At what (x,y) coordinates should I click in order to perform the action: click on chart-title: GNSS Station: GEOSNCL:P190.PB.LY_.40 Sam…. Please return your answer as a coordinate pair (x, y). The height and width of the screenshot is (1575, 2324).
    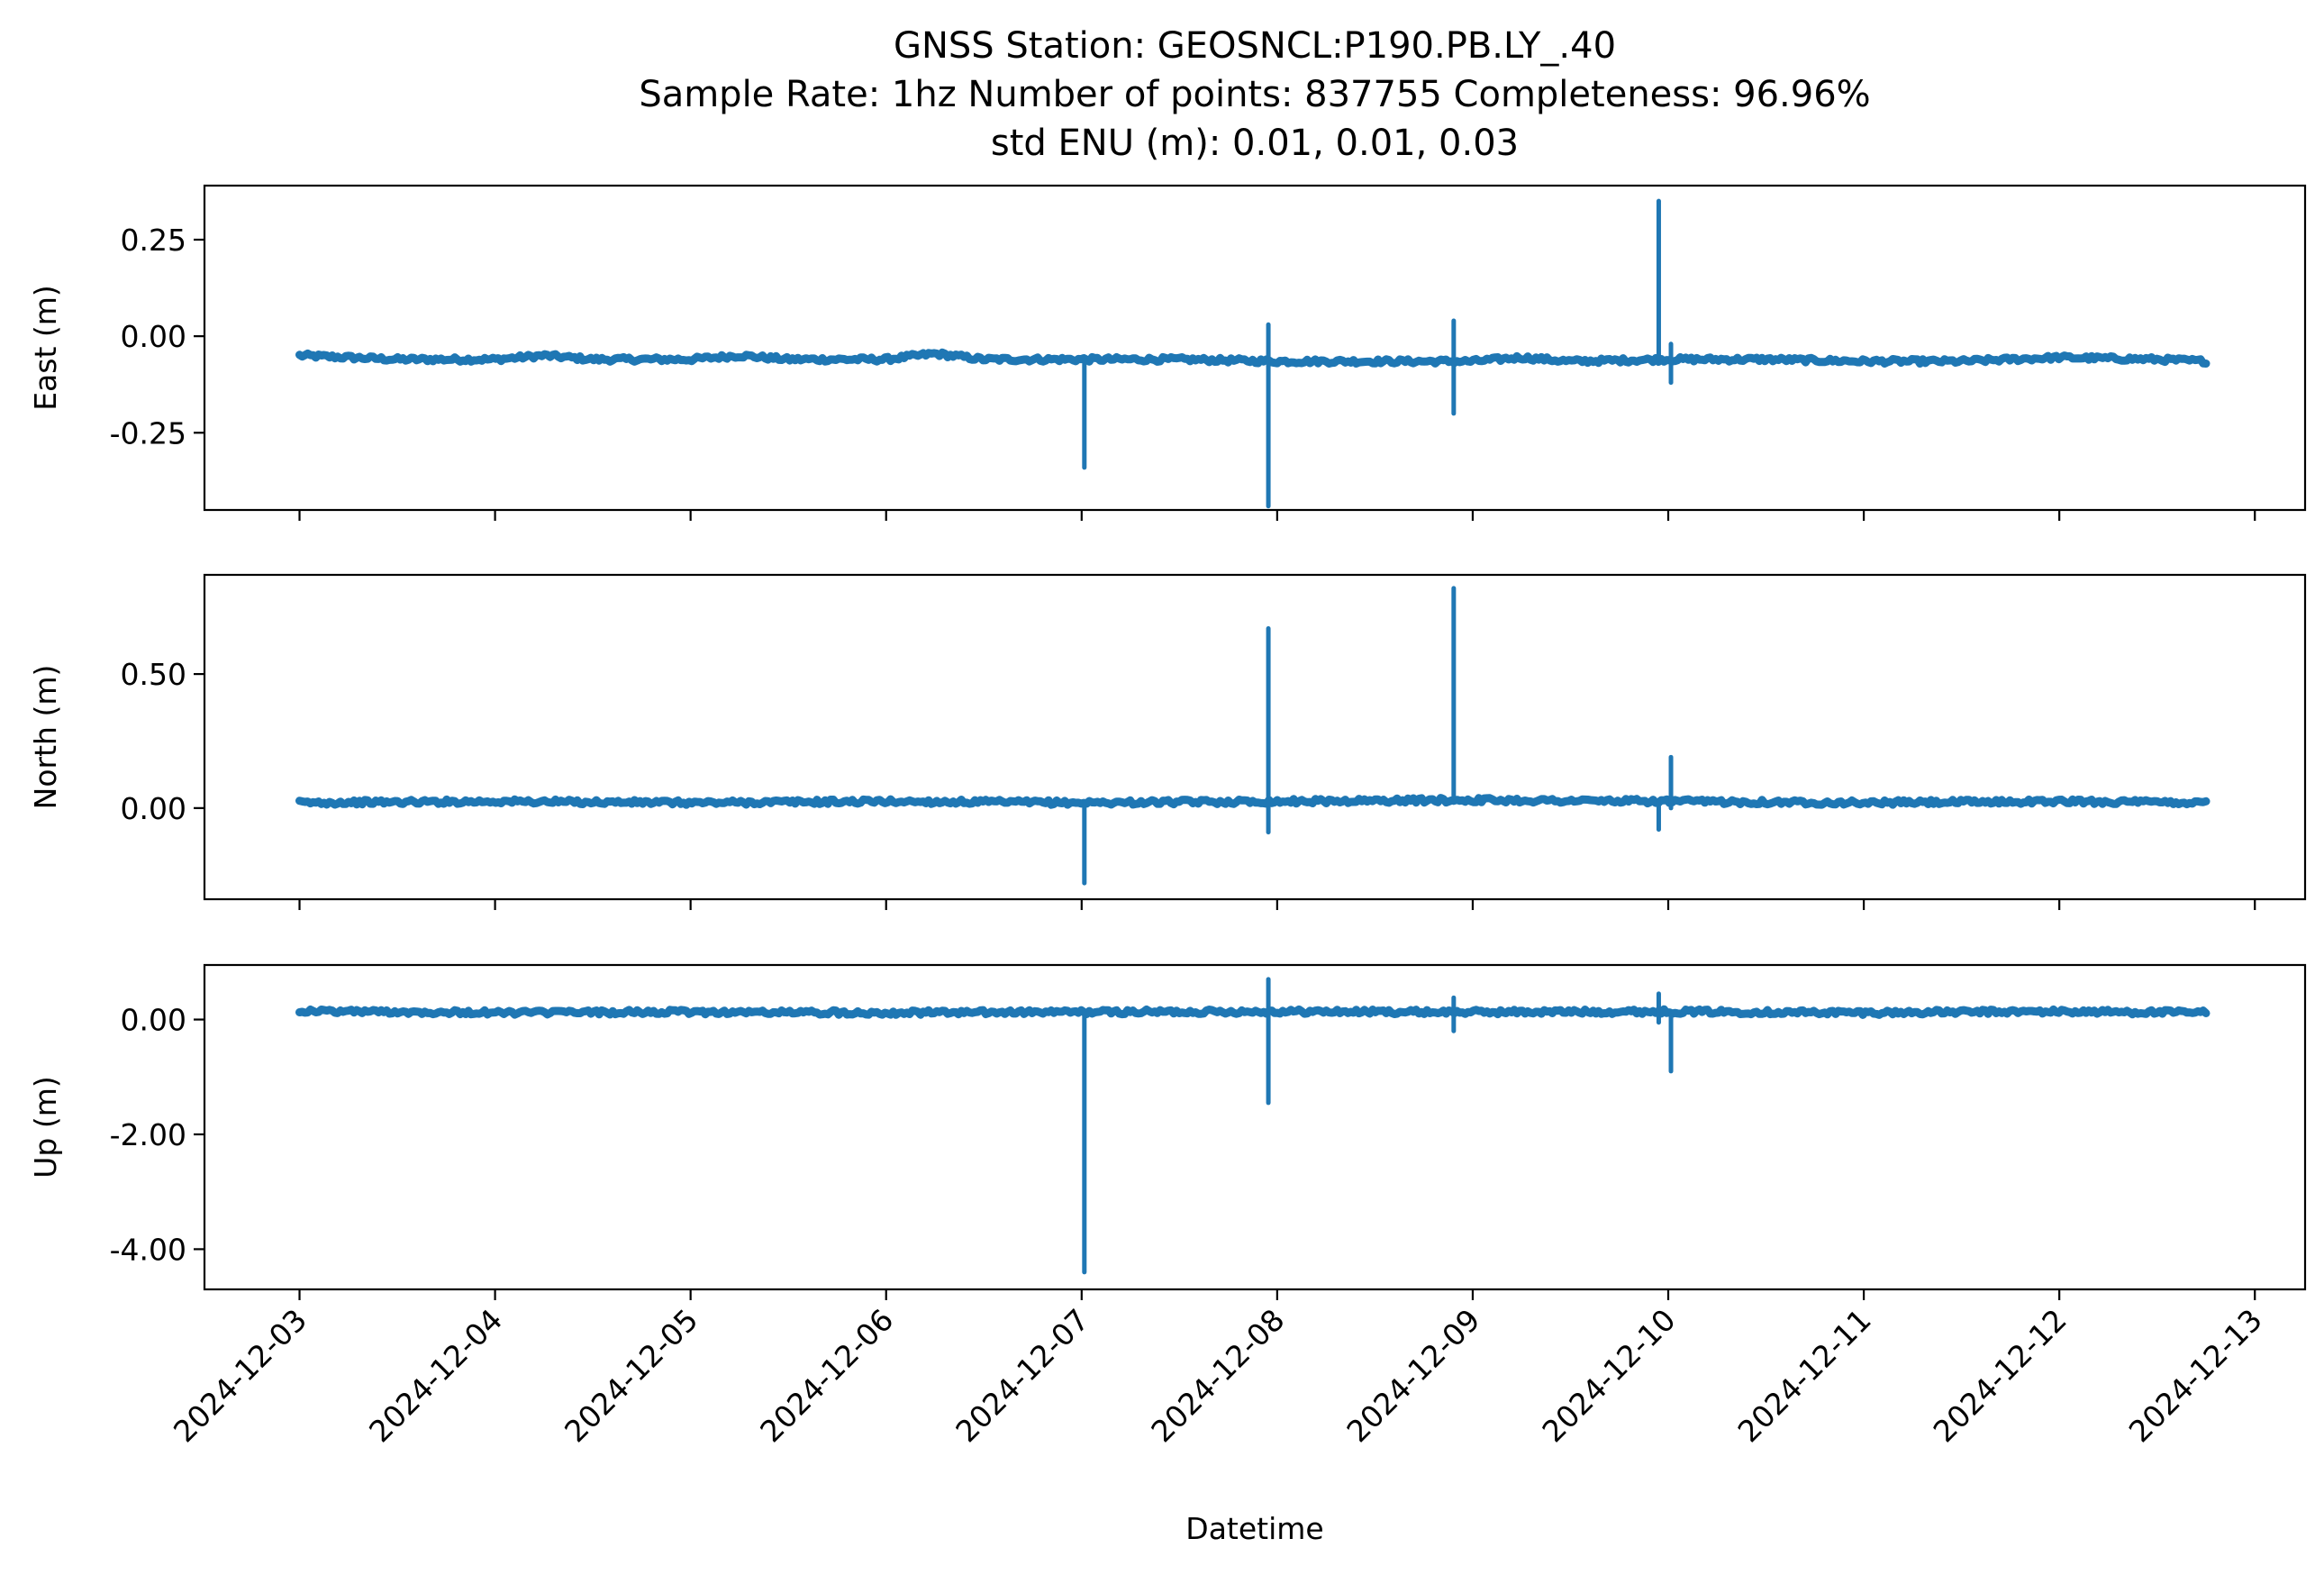
    Looking at the image, I should click on (1254, 94).